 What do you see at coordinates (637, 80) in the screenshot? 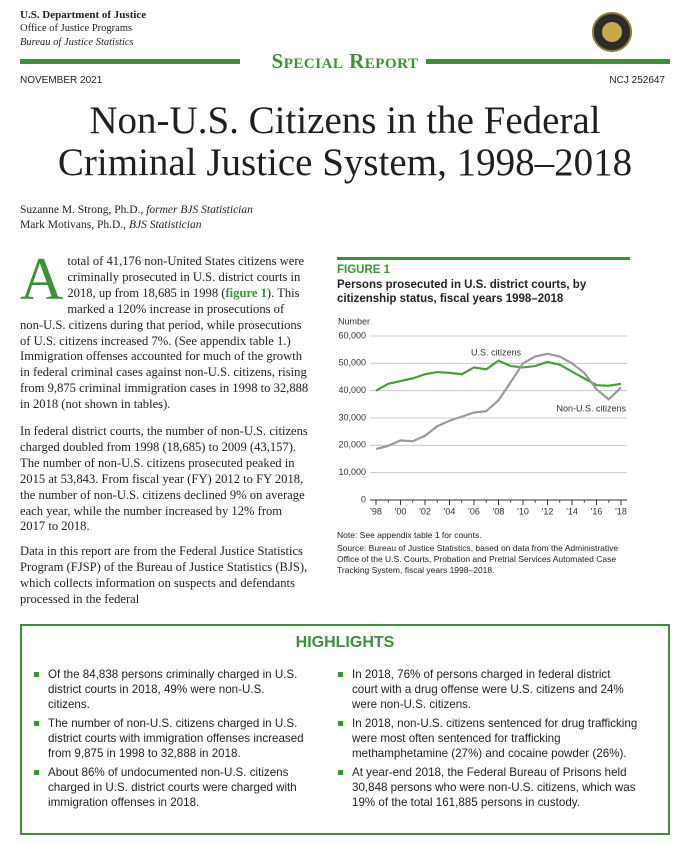
I see `report-number: NCJ 252647` at bounding box center [637, 80].